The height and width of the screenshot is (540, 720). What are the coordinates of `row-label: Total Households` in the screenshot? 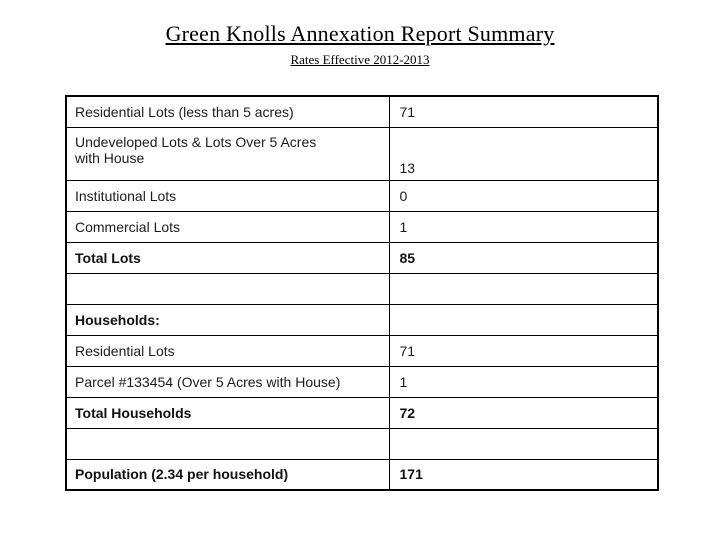 It's located at (227, 412).